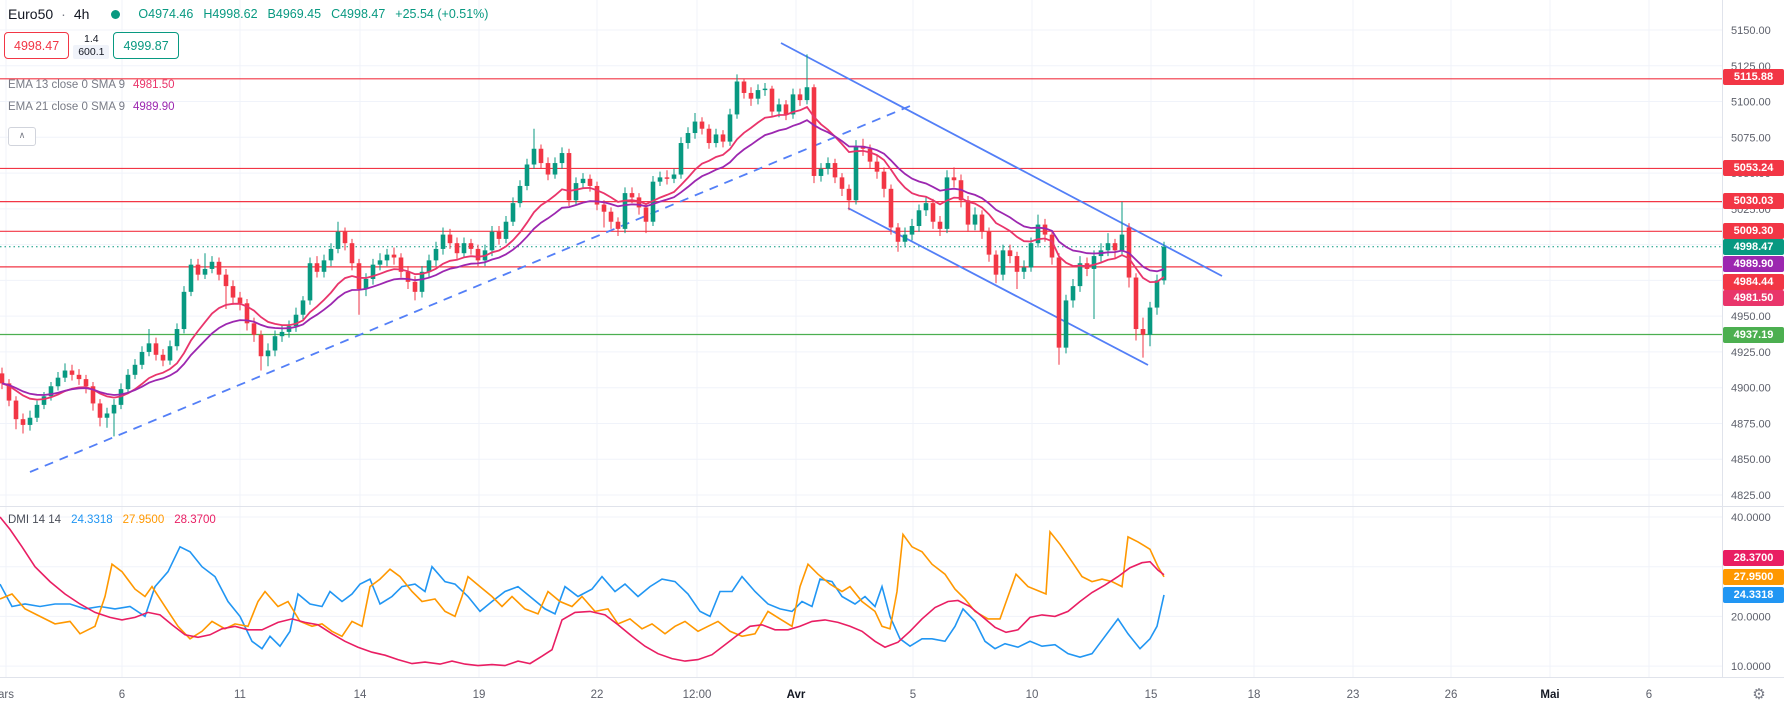 This screenshot has width=1784, height=710. I want to click on time-tick-label: 19, so click(479, 695).